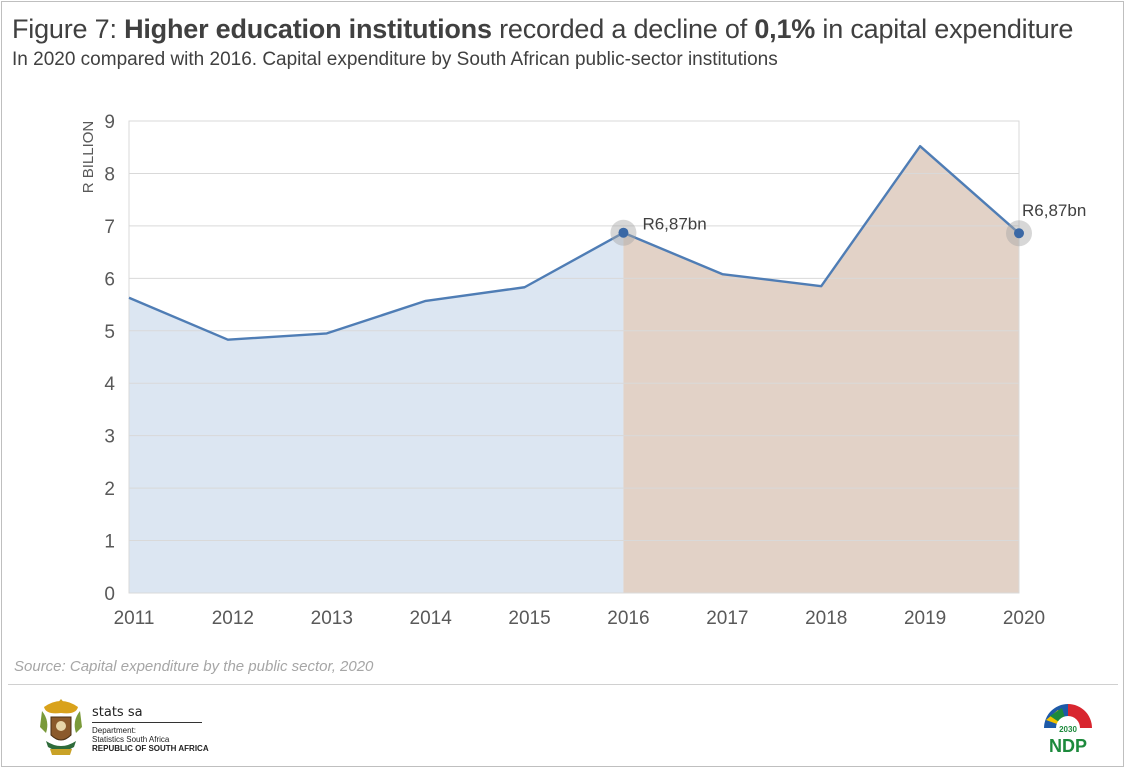  Describe the element at coordinates (61, 727) in the screenshot. I see `coat-of-arms-icon` at that location.